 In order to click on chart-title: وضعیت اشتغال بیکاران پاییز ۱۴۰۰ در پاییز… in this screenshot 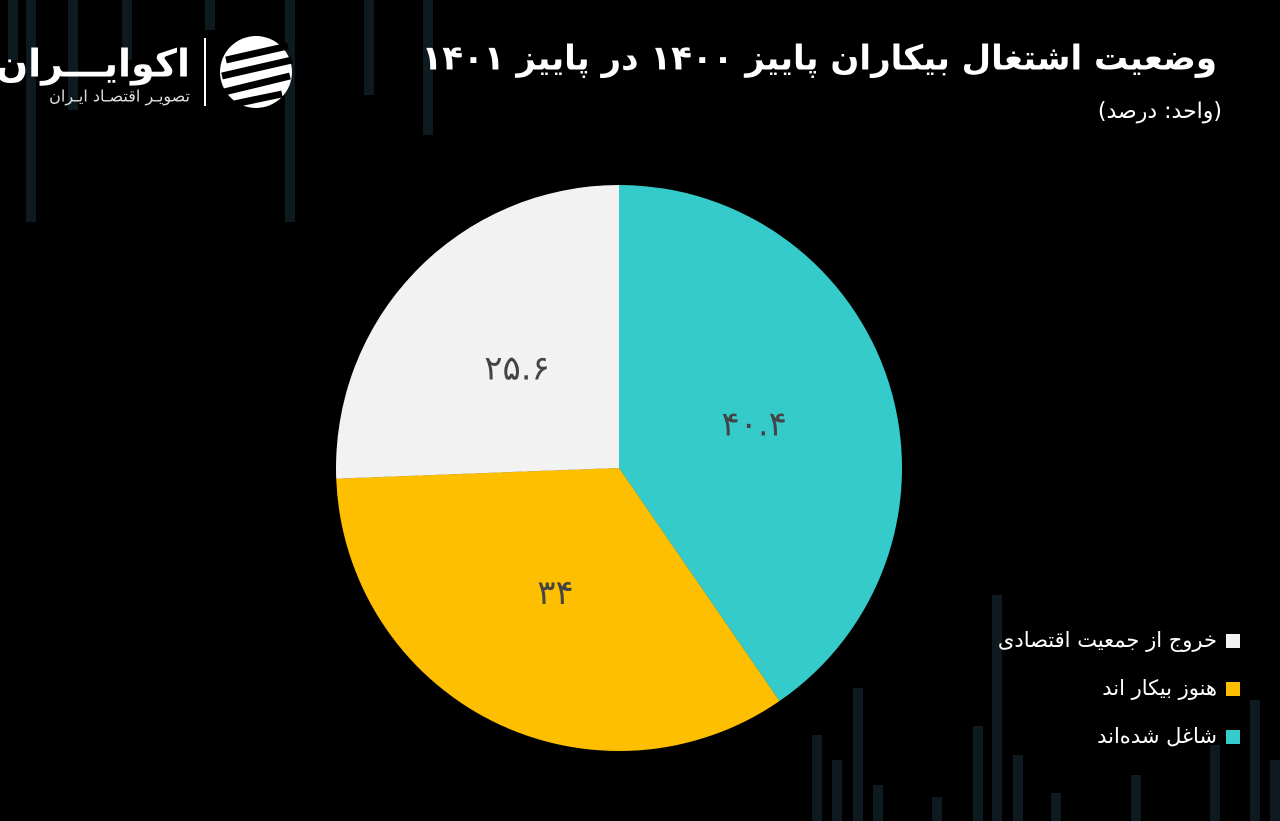, I will do `click(820, 59)`.